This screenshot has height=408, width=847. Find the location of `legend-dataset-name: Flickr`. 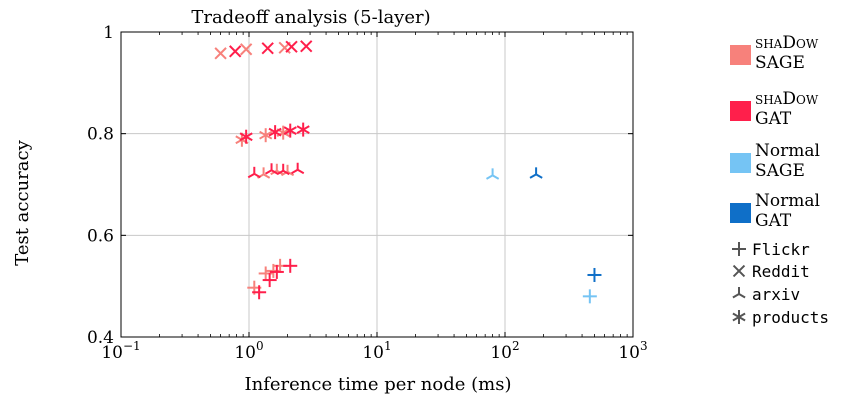

legend-dataset-name: Flickr is located at coordinates (781, 249).